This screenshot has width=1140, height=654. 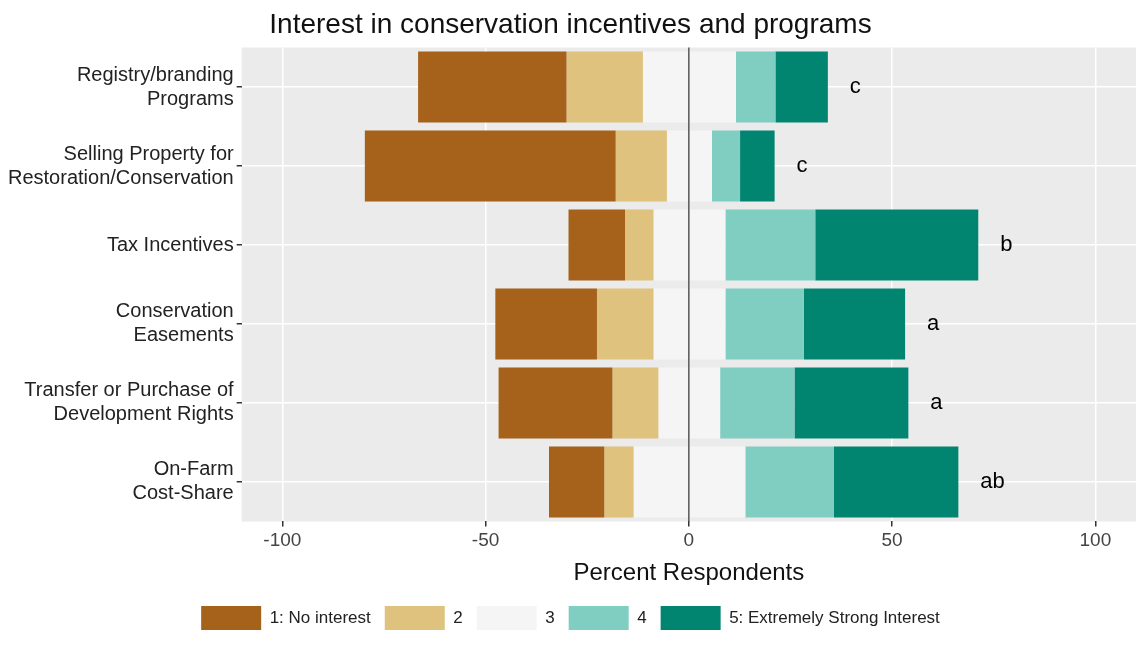 What do you see at coordinates (550, 617) in the screenshot?
I see `legend-label: 3` at bounding box center [550, 617].